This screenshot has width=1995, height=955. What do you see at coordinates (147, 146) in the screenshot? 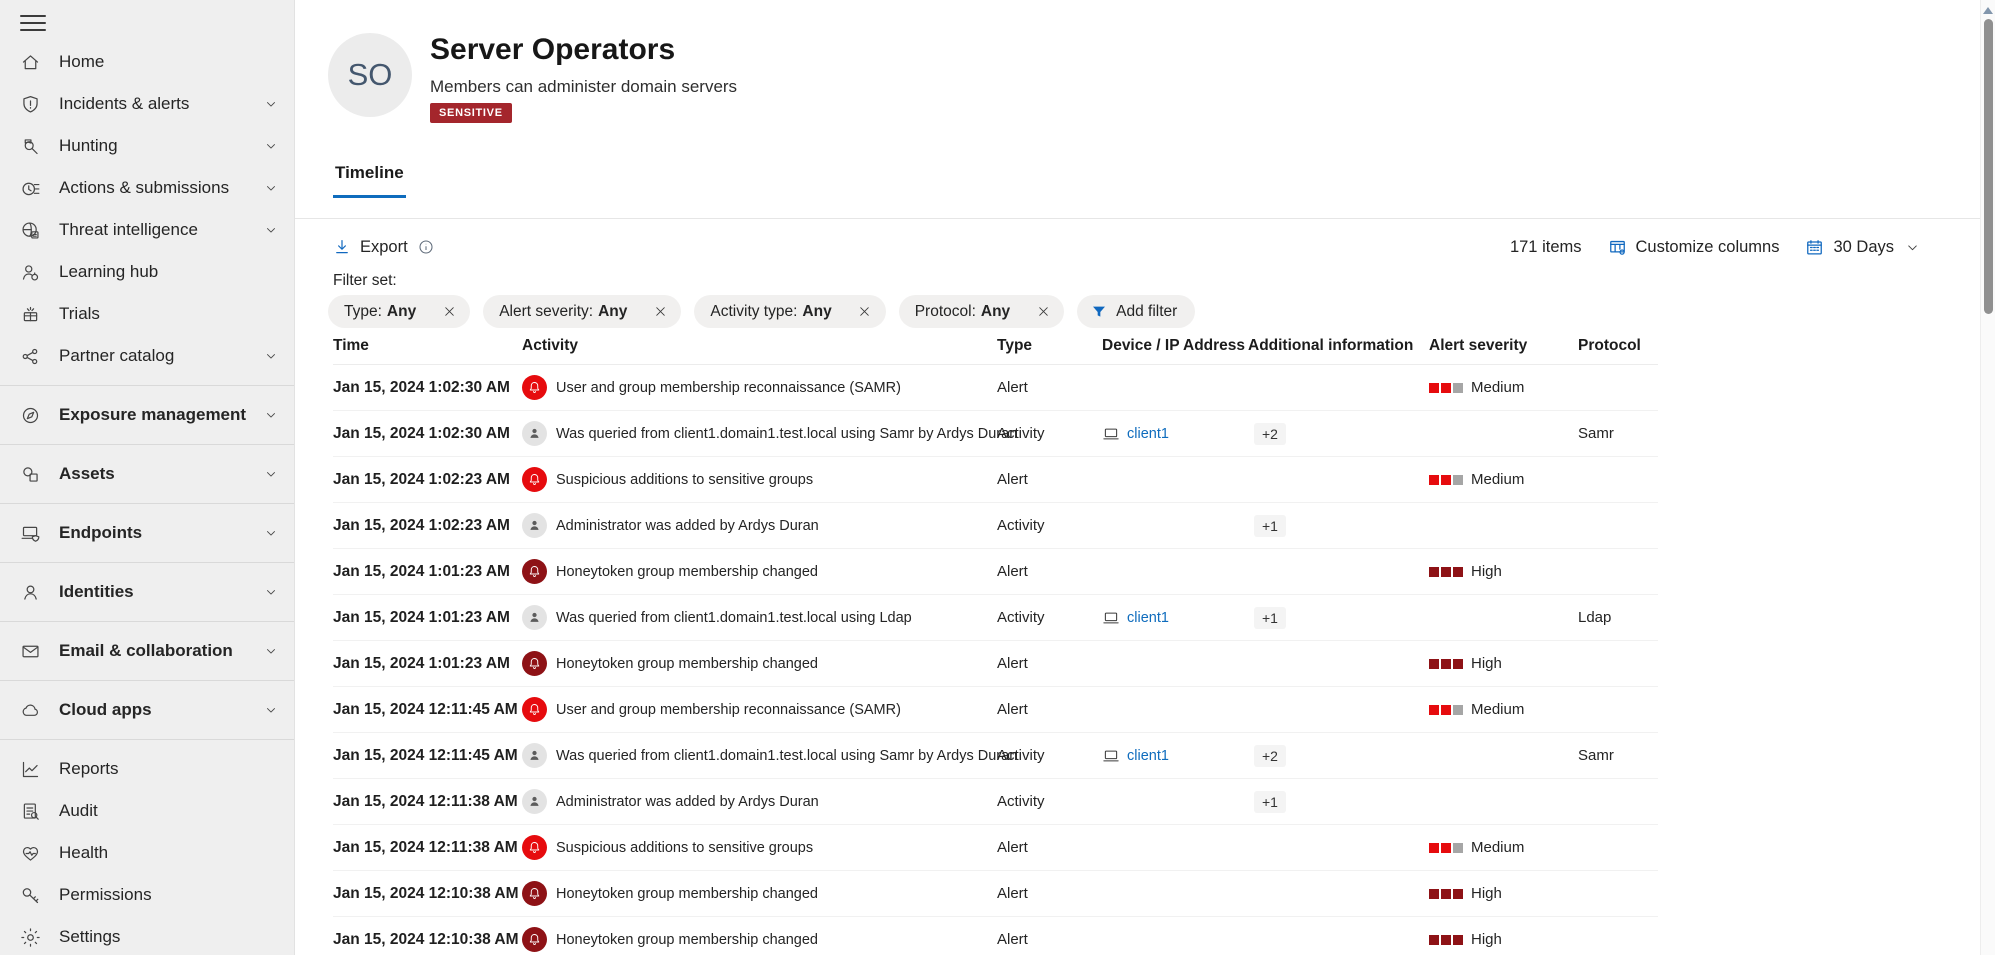
I see `sidebar-item: Hunting` at bounding box center [147, 146].